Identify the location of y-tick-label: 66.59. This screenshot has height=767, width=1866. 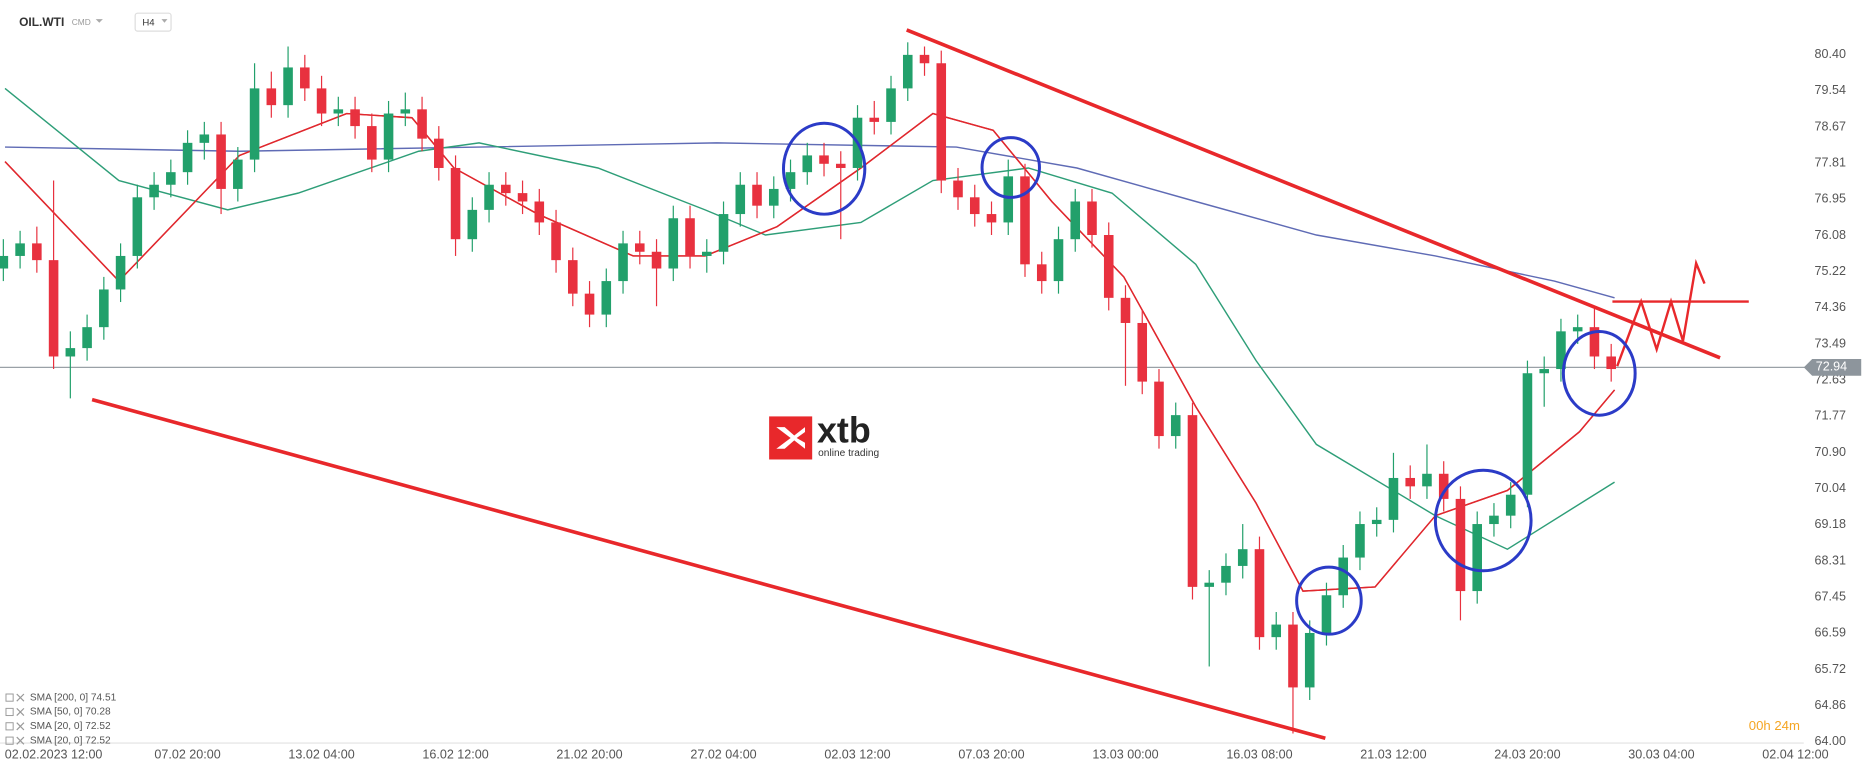
(1830, 633).